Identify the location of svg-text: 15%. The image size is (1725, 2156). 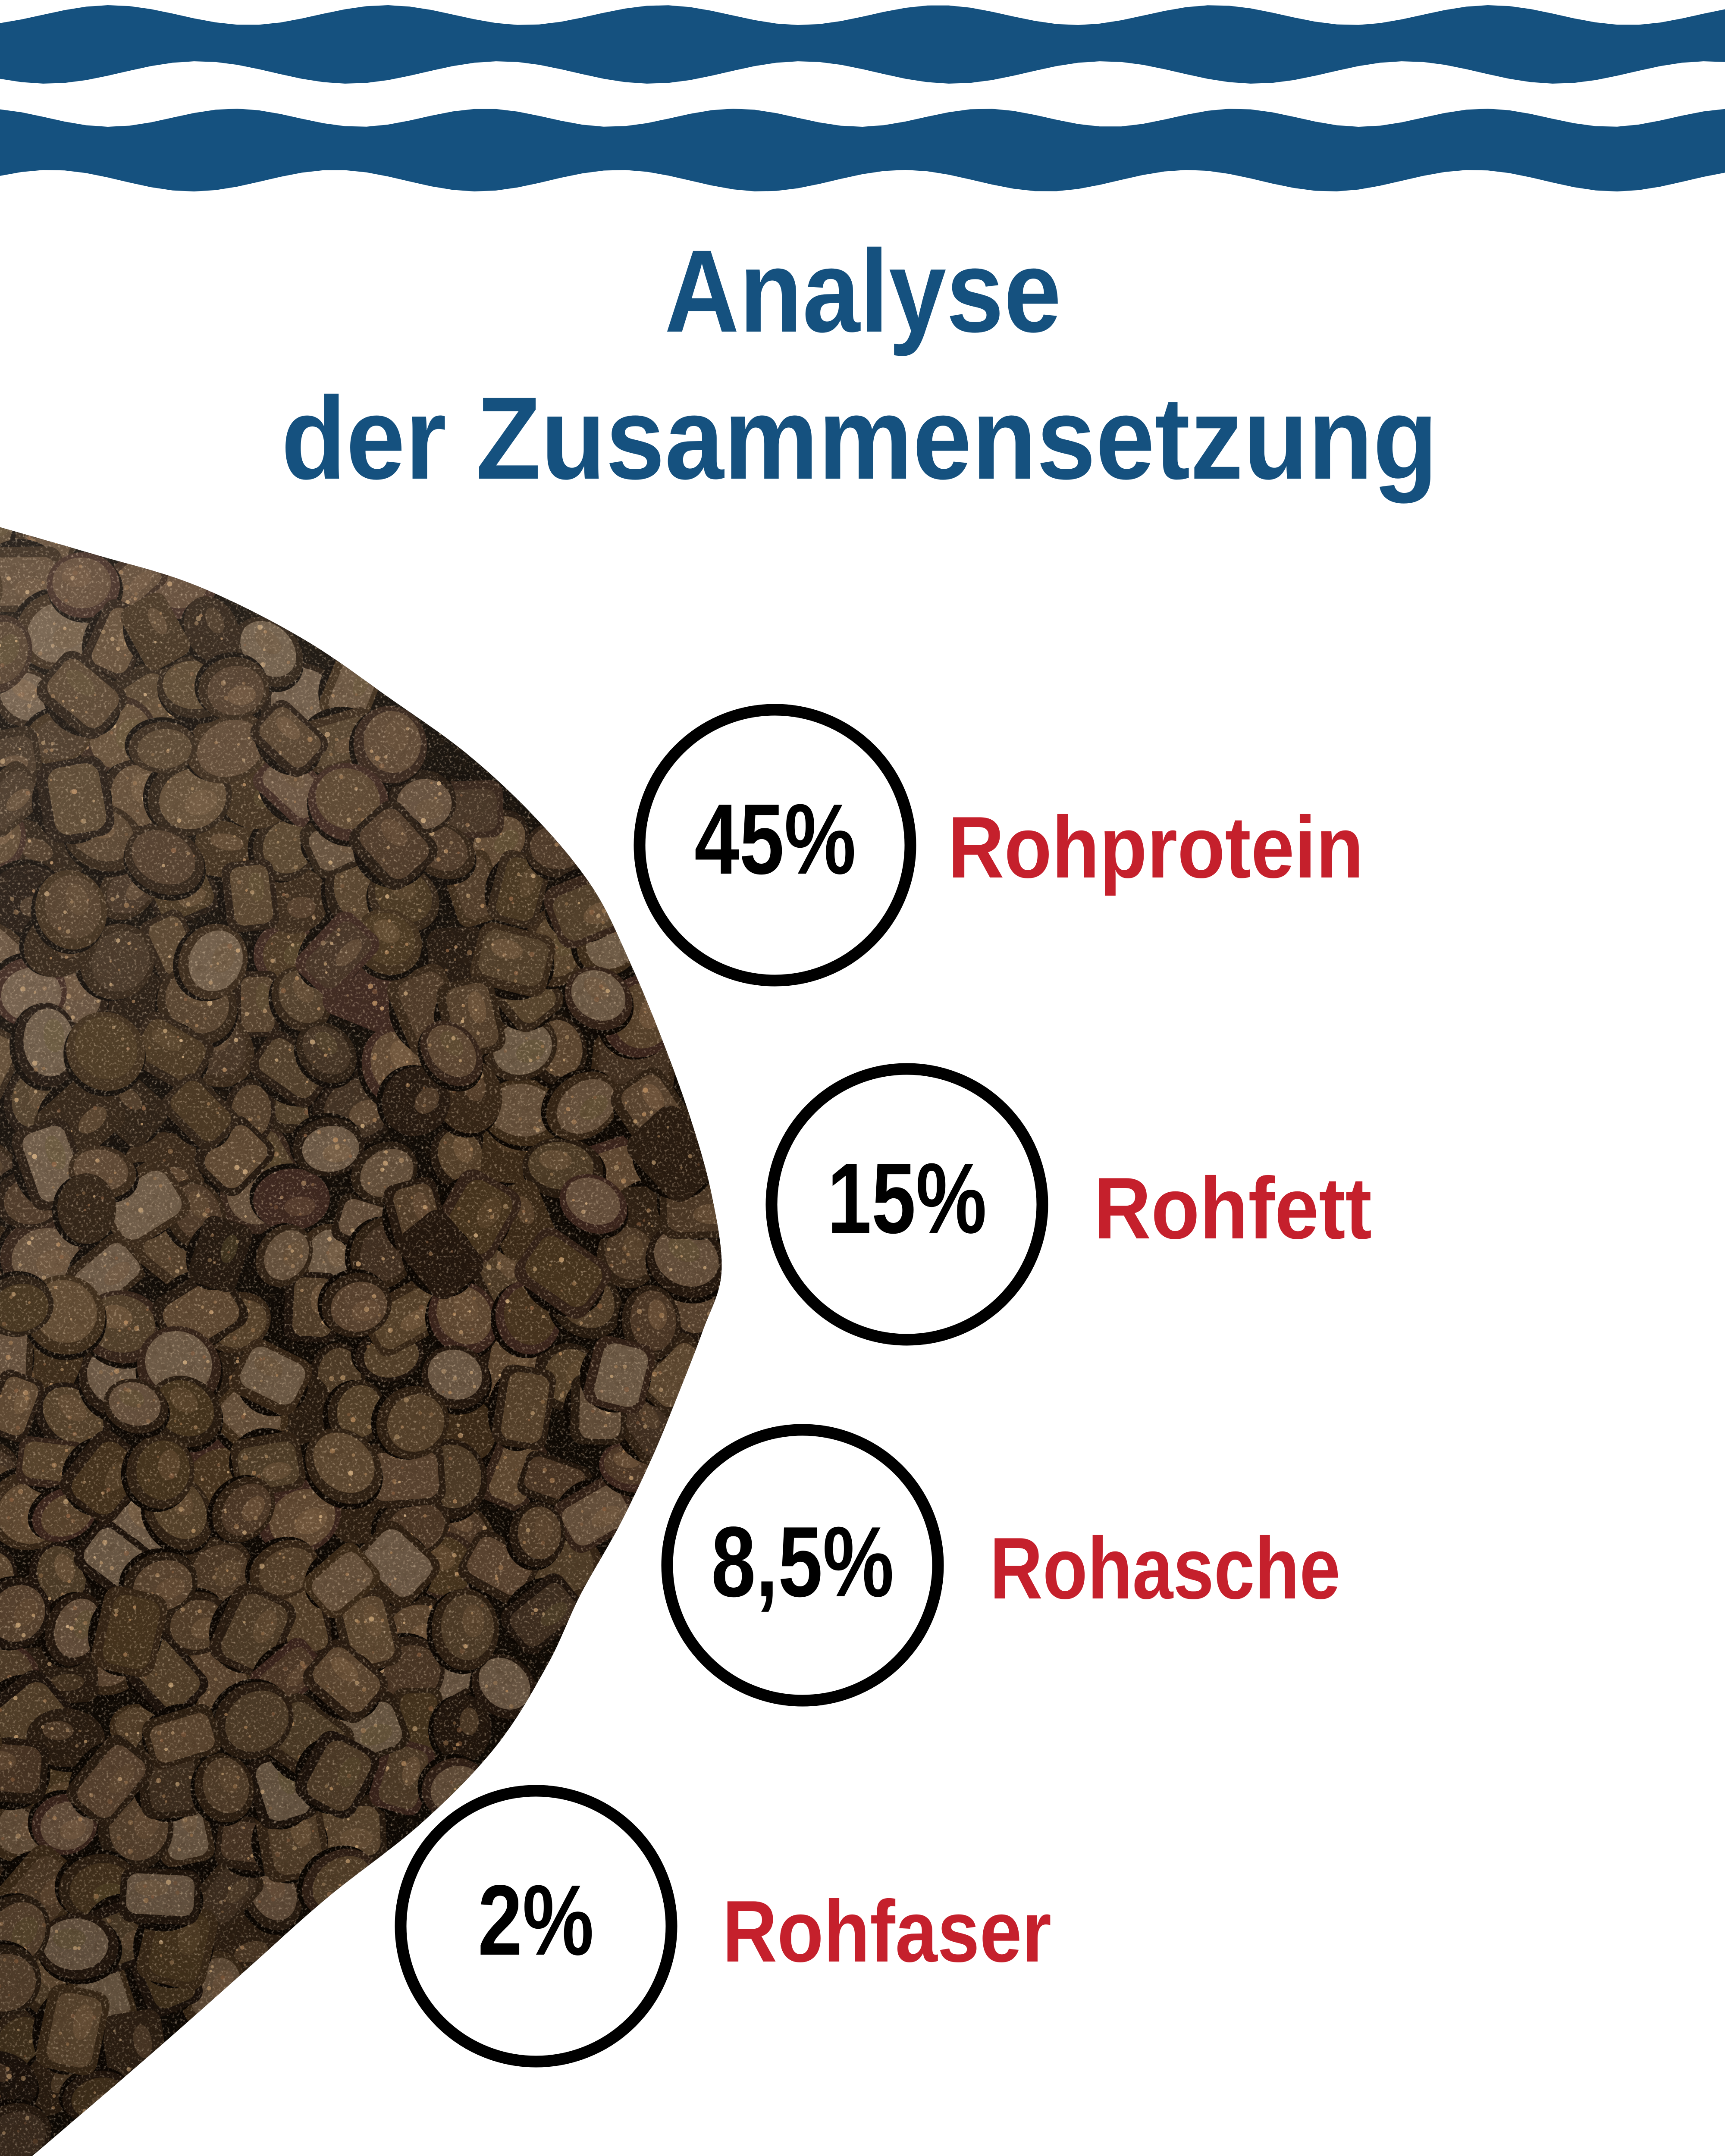
(907, 1198).